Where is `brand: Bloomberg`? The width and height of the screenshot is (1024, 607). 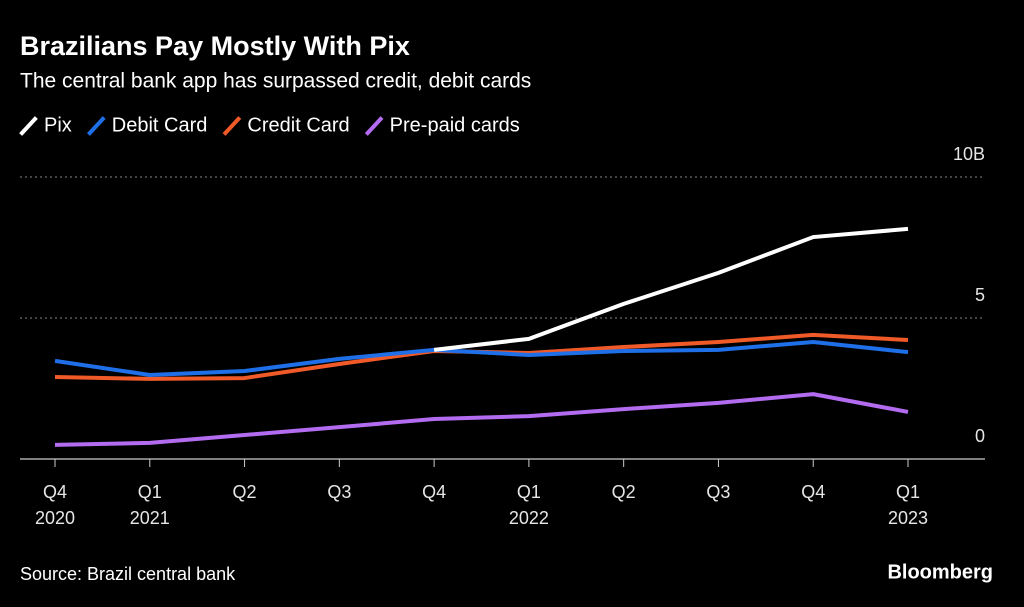 brand: Bloomberg is located at coordinates (940, 572).